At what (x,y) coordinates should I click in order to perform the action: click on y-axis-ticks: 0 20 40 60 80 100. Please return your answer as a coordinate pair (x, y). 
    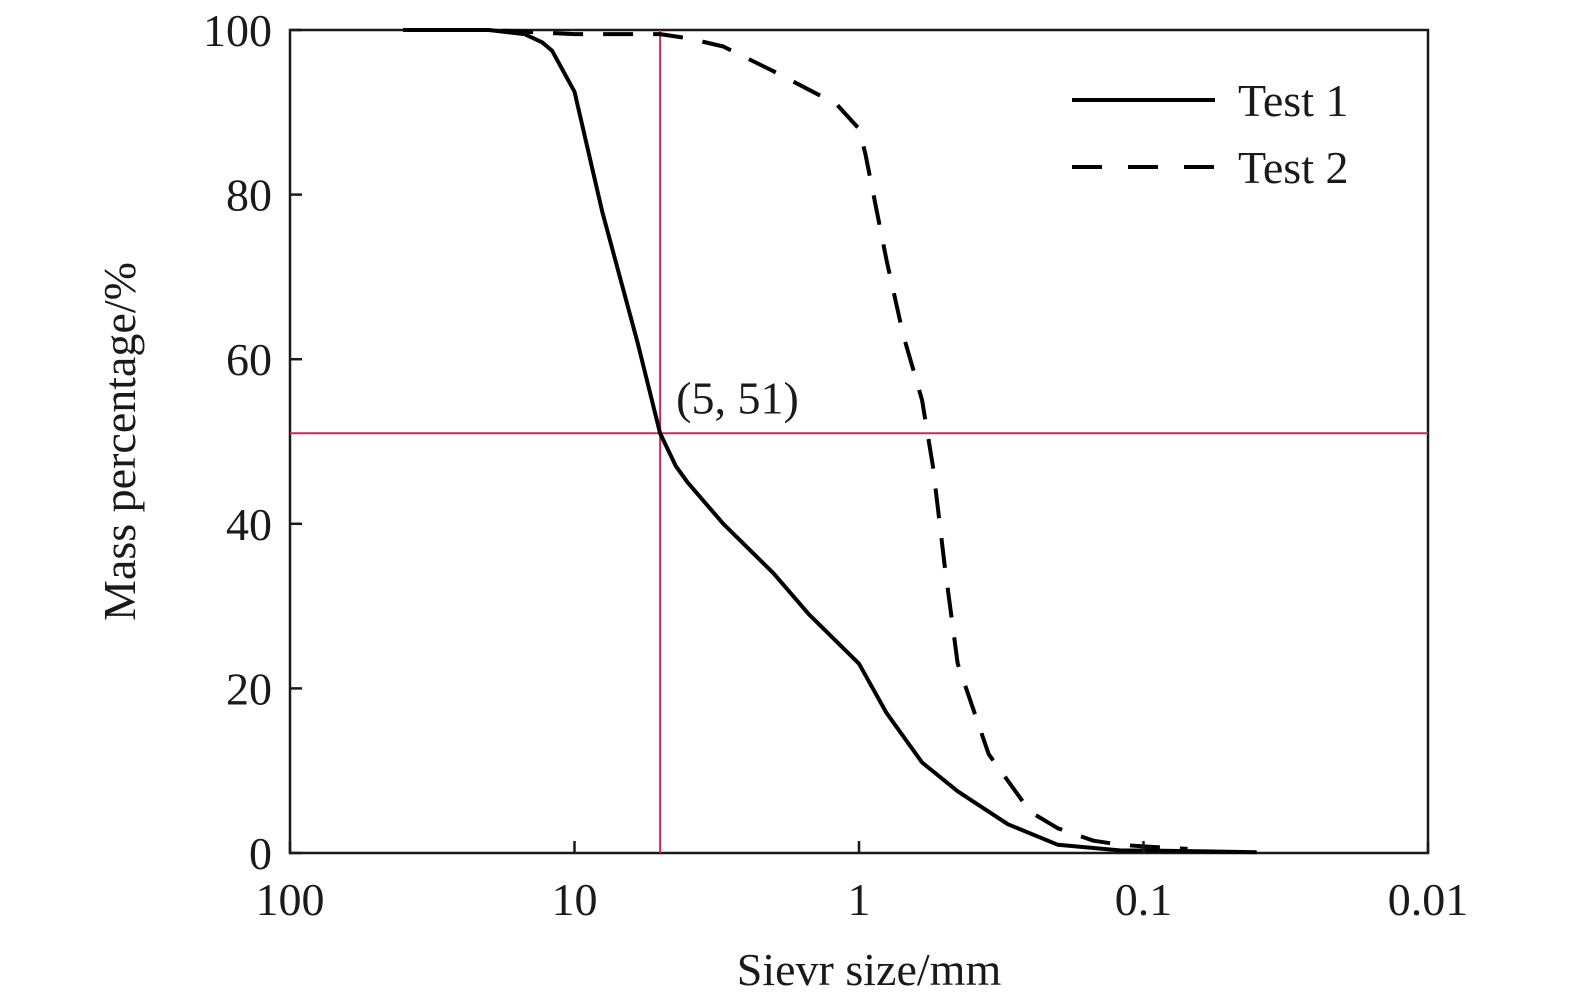
    Looking at the image, I should click on (252, 442).